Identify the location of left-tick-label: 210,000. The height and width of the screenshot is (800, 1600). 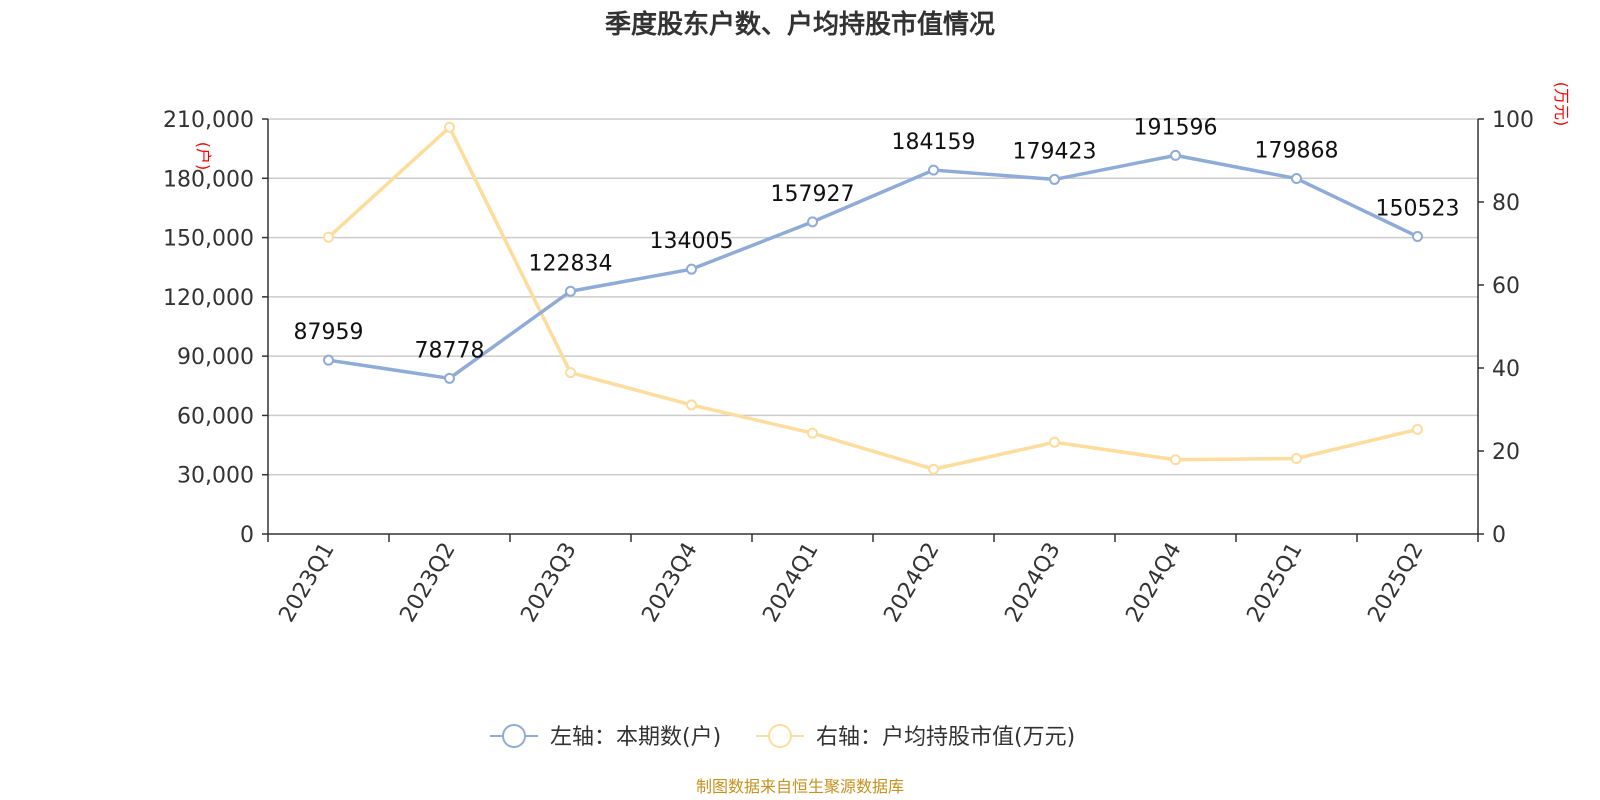
(208, 120).